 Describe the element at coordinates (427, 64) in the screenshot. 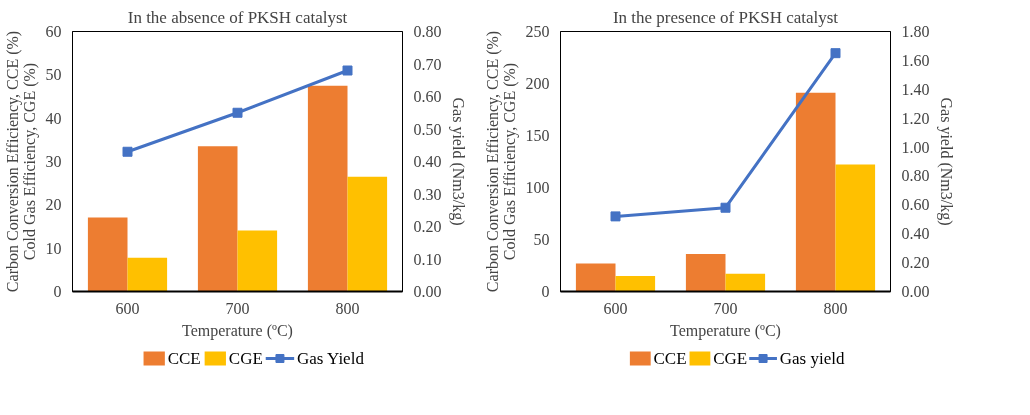

I see `y2-tick-label: 0.70` at that location.